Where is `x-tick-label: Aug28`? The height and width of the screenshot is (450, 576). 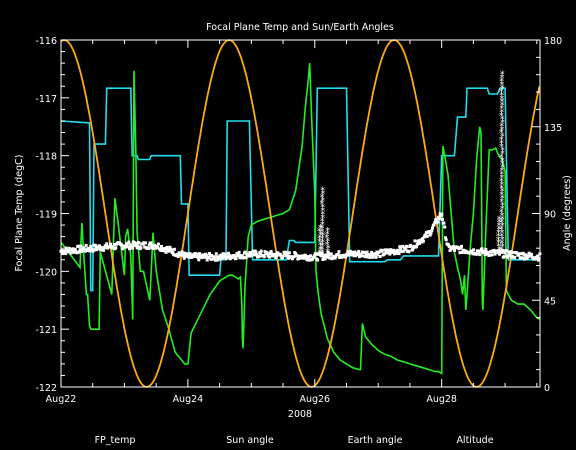 x-tick-label: Aug28 is located at coordinates (441, 399).